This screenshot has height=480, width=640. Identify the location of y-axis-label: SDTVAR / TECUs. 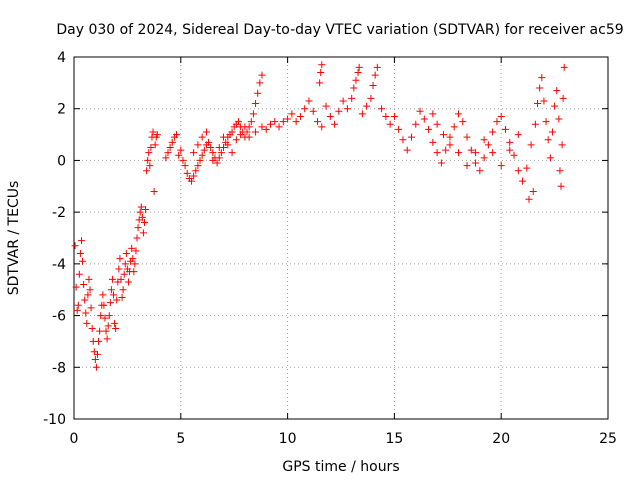
(14, 238).